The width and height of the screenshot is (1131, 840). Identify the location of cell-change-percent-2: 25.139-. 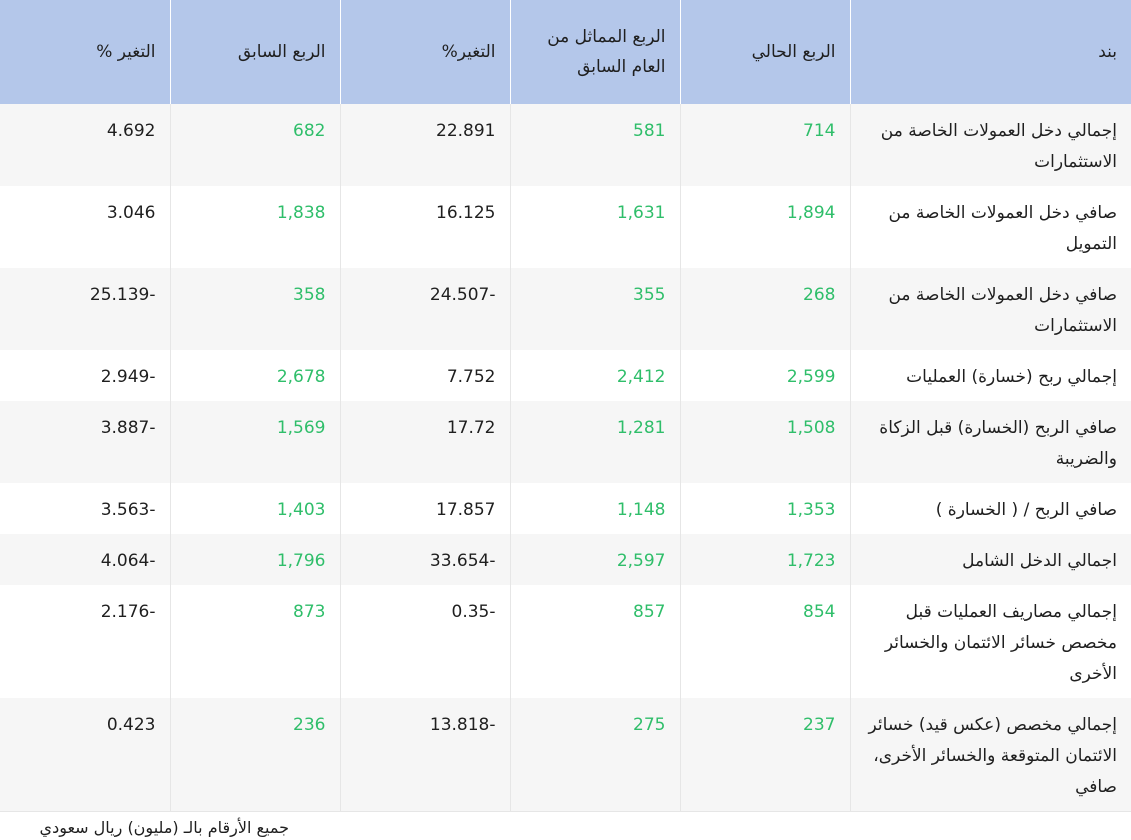
(85, 309).